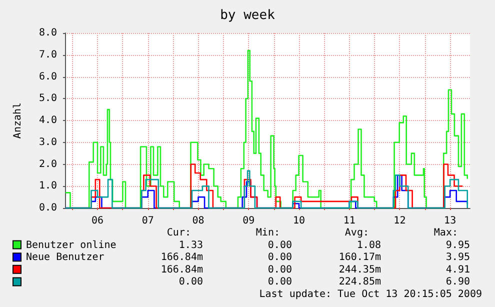 Image resolution: width=495 pixels, height=307 pixels. I want to click on text: 9.95, so click(458, 245).